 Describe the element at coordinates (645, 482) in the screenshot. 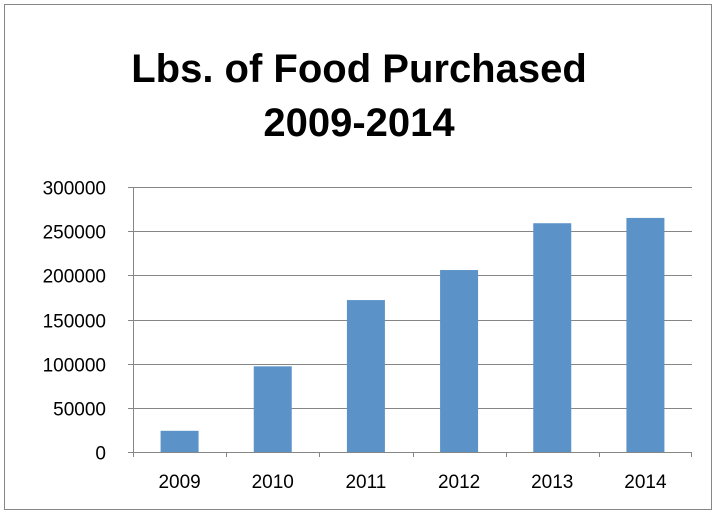

I see `x-tick-label-2014: 2014` at that location.